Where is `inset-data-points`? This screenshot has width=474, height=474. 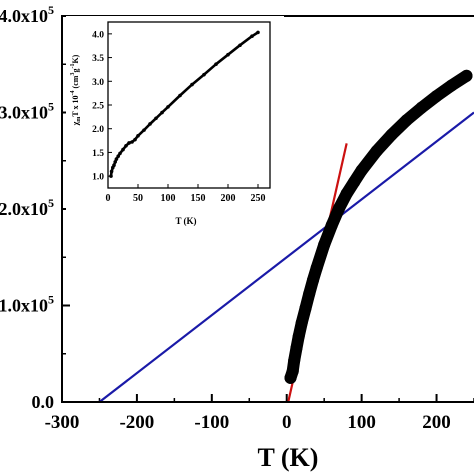 inset-data-points is located at coordinates (184, 104).